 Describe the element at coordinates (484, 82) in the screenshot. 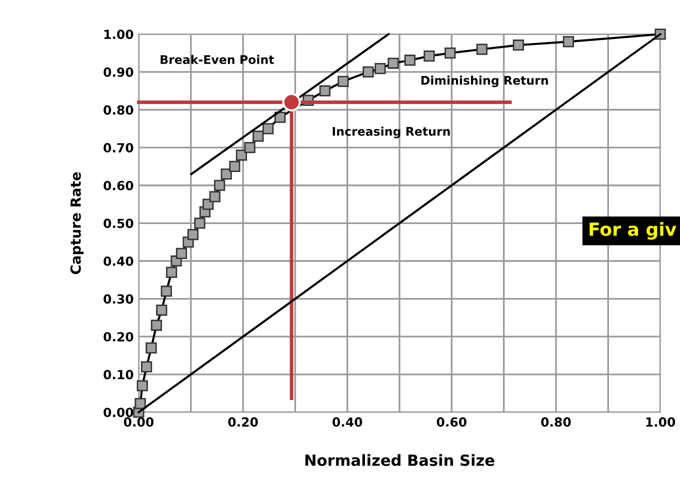

I see `annotation: Diminishing Return` at that location.